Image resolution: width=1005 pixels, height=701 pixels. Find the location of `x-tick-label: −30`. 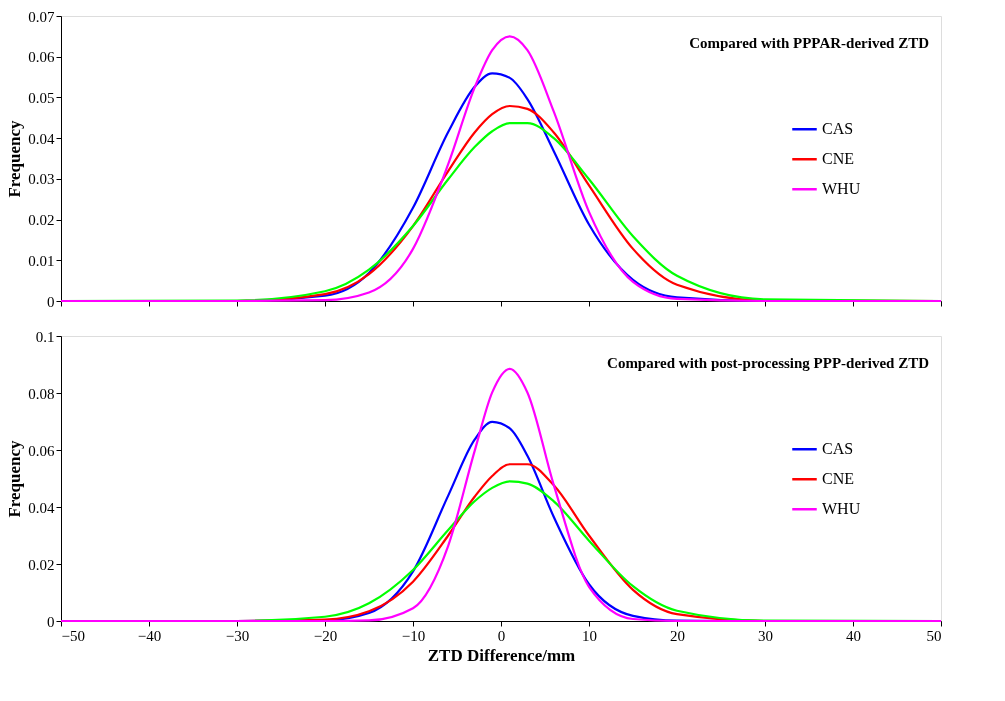

x-tick-label: −30 is located at coordinates (237, 635).